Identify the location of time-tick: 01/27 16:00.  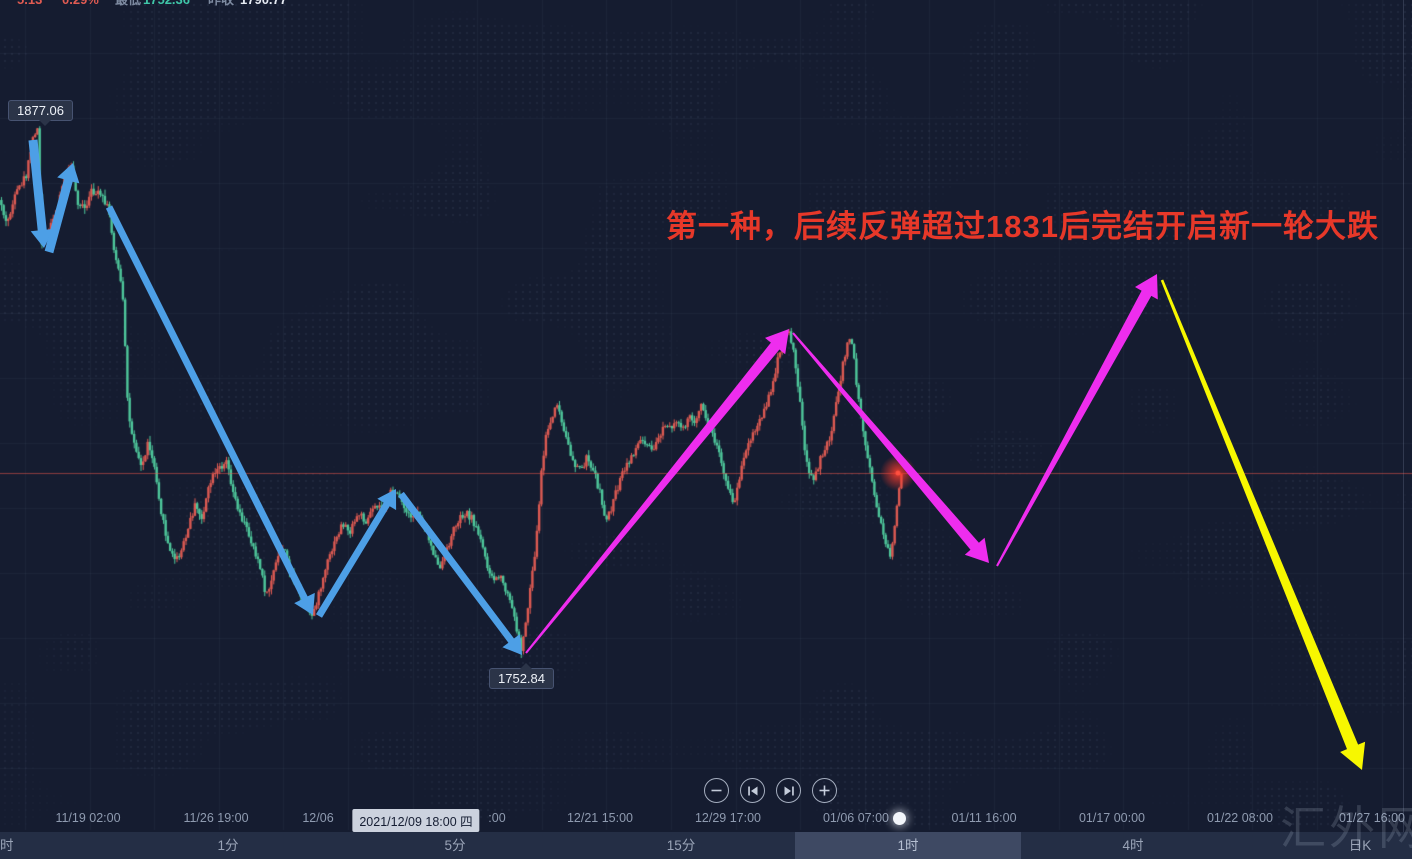
(1372, 818).